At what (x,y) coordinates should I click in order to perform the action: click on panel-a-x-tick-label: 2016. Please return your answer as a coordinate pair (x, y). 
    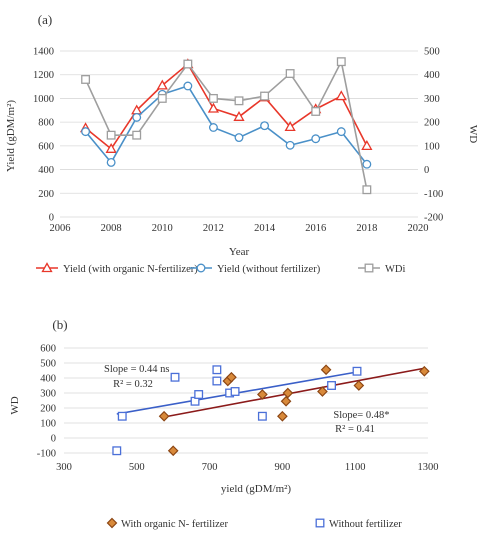
    Looking at the image, I should click on (315, 228).